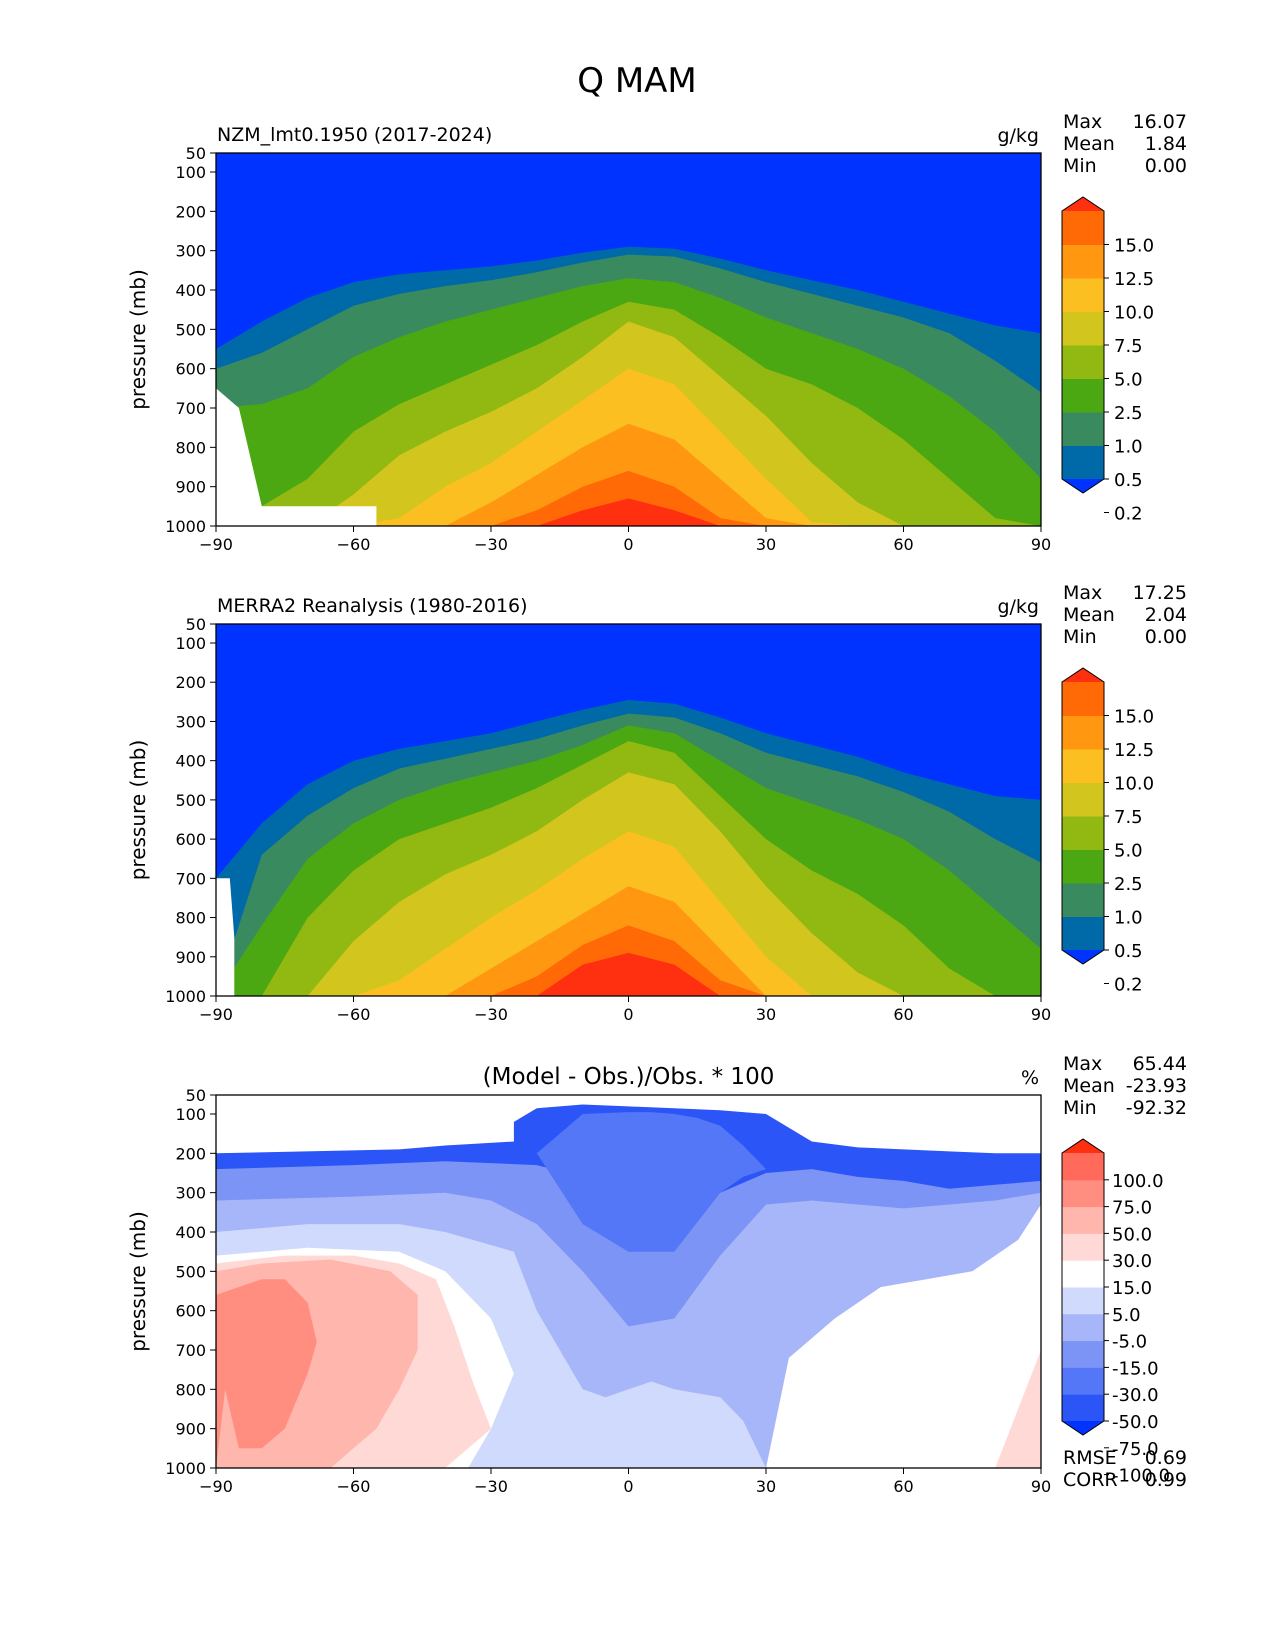 Image resolution: width=1275 pixels, height=1650 pixels. I want to click on colorbar-label: 2.5, so click(1128, 413).